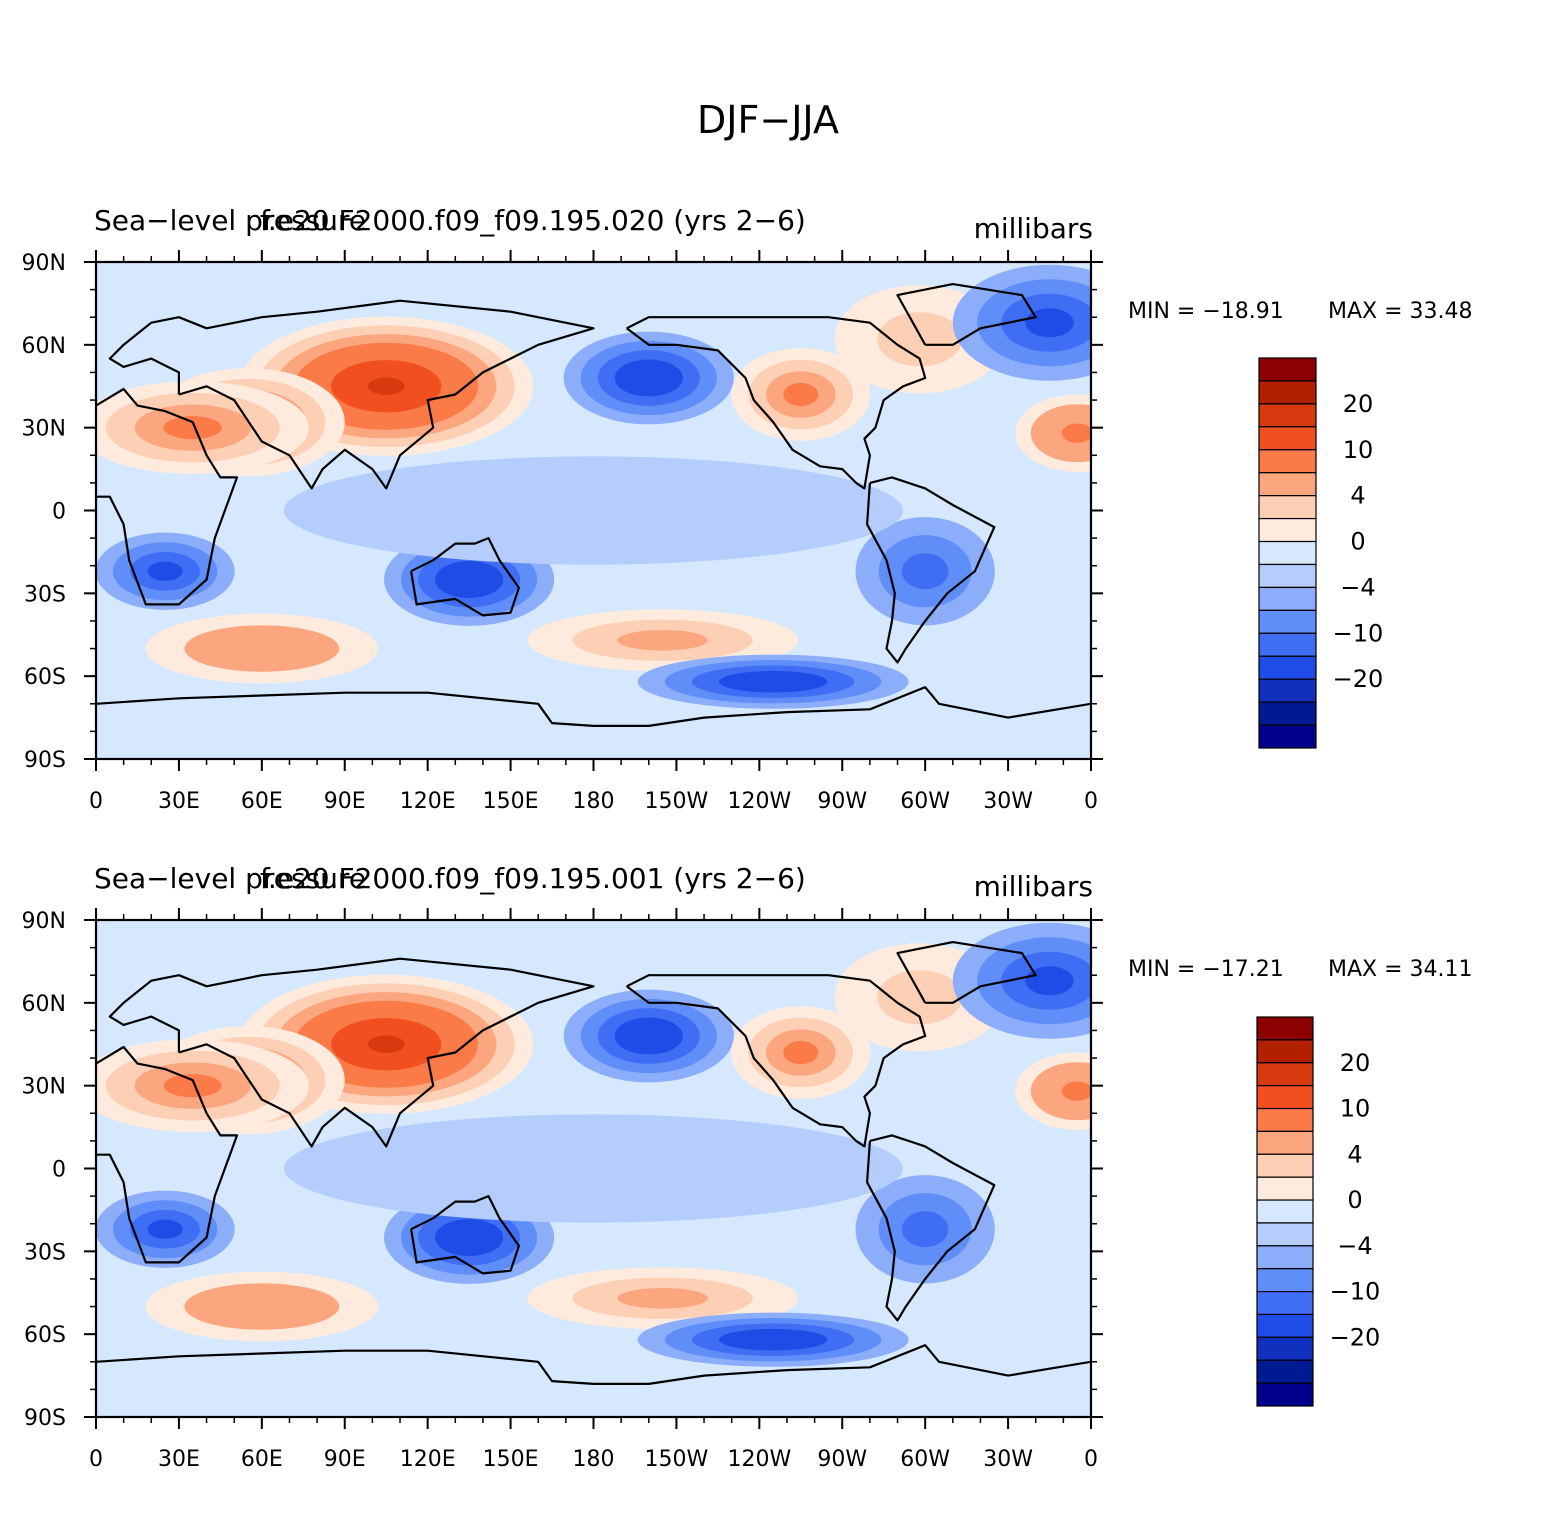  What do you see at coordinates (179, 1459) in the screenshot?
I see `lon-tick-label: 30E` at bounding box center [179, 1459].